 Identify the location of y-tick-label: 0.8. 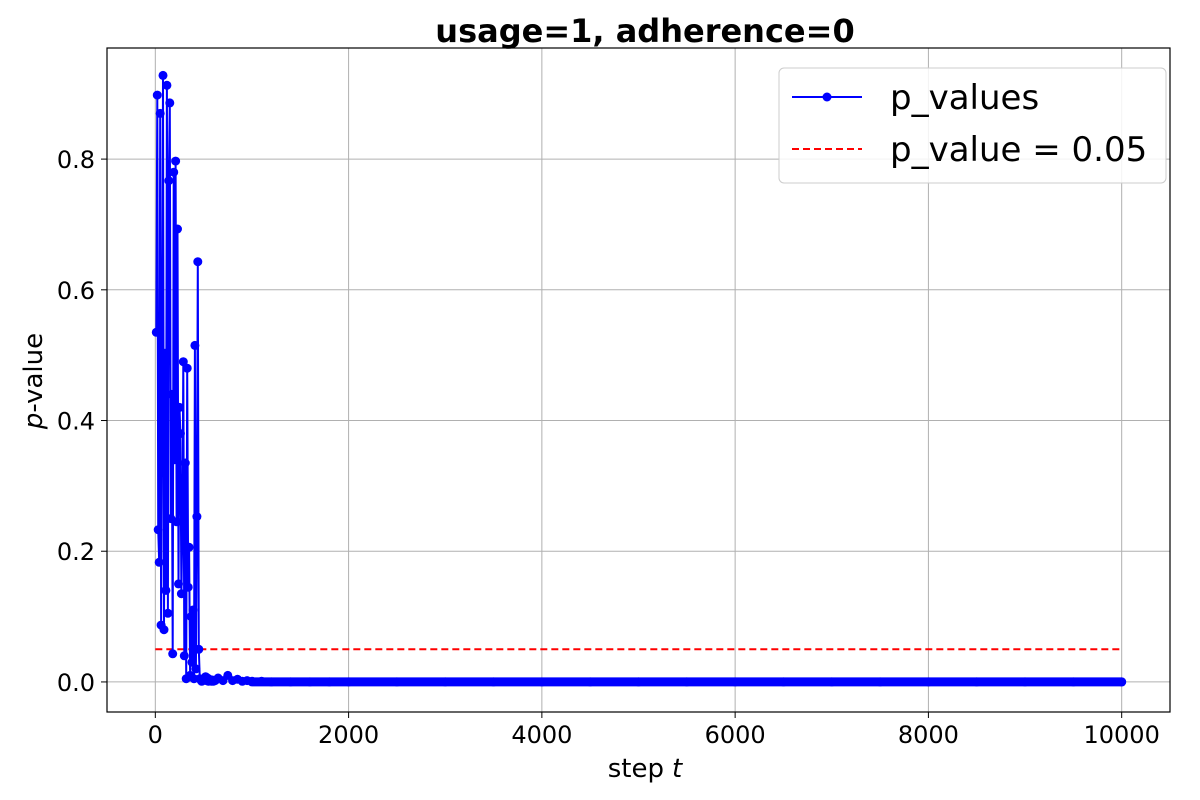
(76, 160).